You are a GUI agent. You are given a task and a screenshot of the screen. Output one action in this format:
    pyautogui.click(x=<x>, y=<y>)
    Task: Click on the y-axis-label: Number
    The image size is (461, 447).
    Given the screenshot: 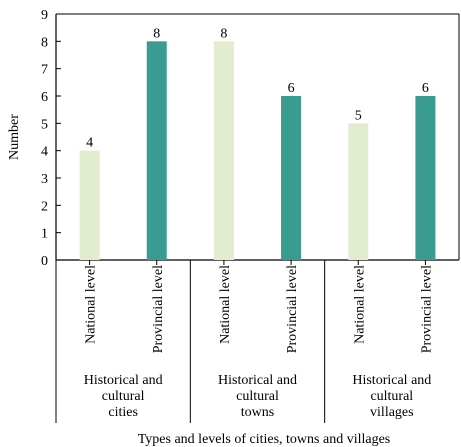 What is the action you would take?
    pyautogui.click(x=14, y=137)
    